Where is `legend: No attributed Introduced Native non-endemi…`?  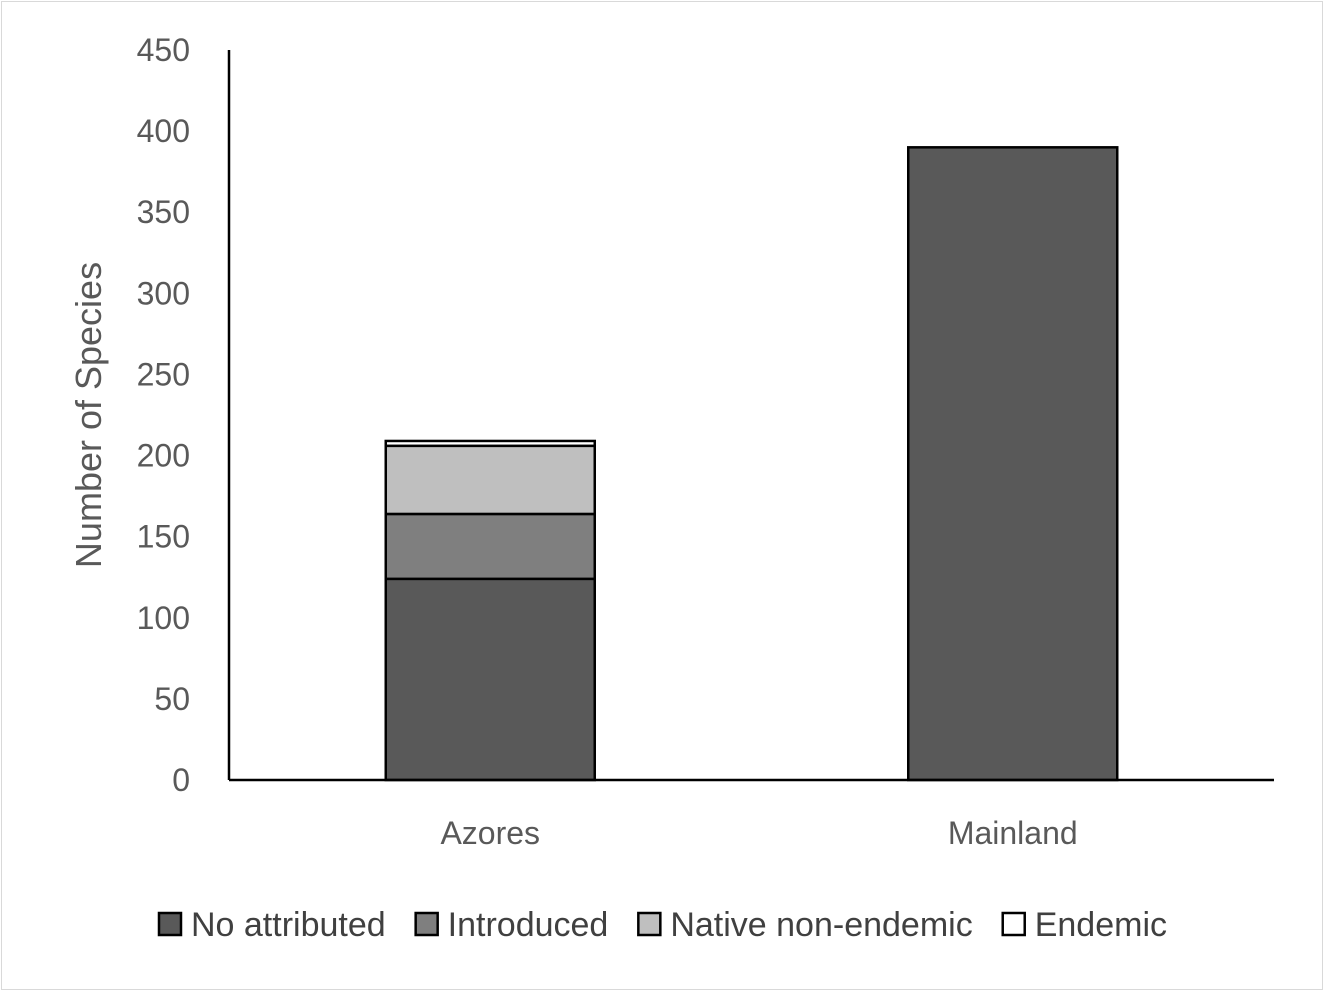
legend: No attributed Introduced Native non-endemi… is located at coordinates (662, 925).